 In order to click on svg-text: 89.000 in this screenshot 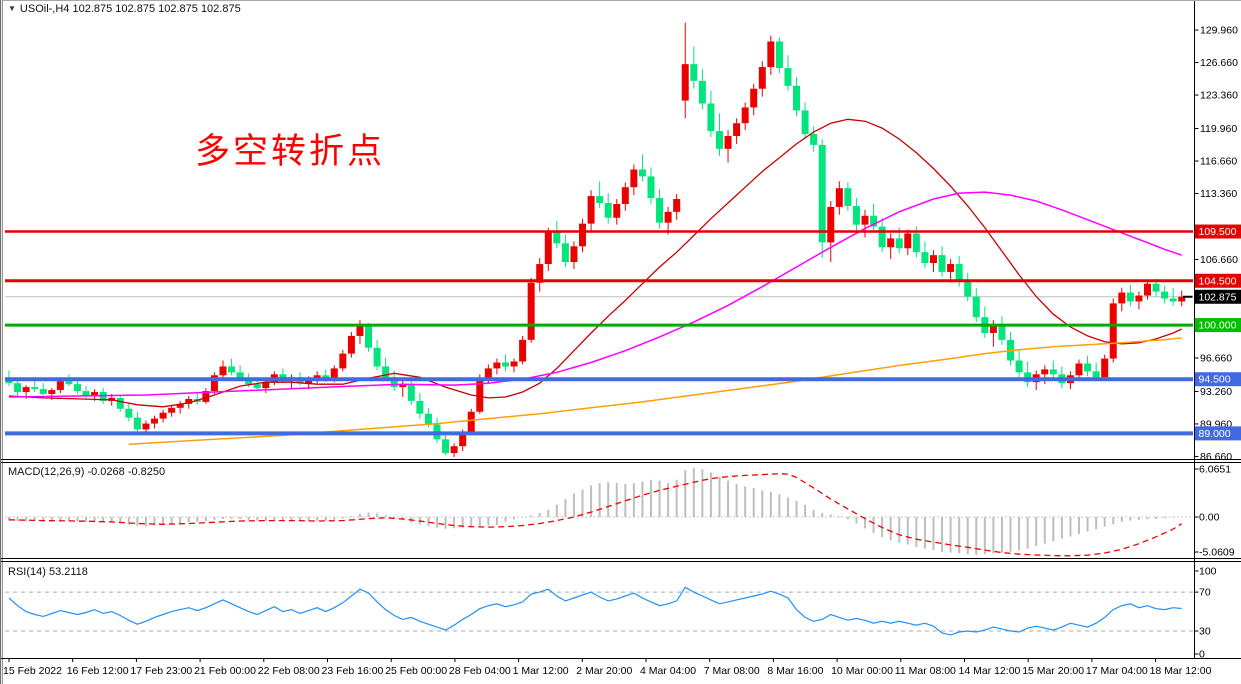, I will do `click(1215, 434)`.